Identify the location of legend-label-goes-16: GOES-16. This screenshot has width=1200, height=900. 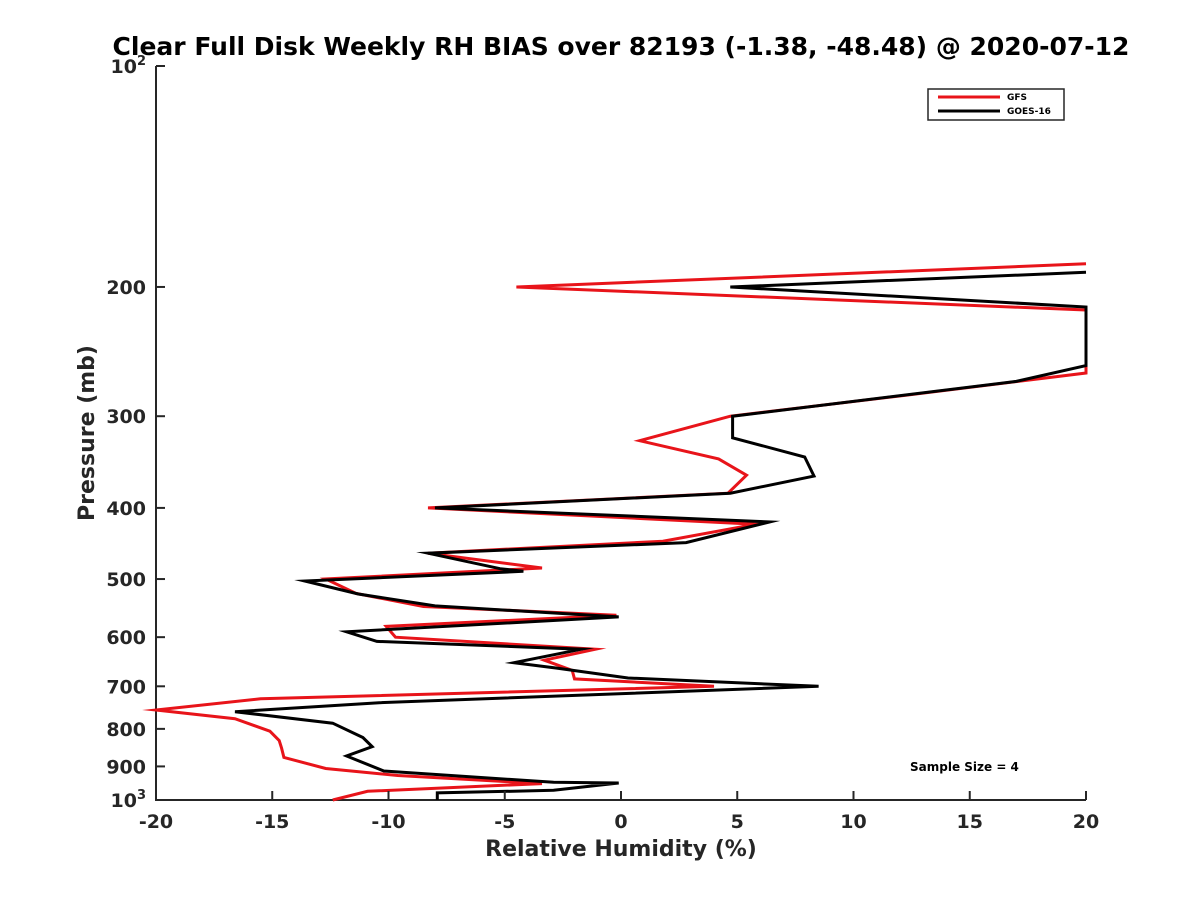
(1029, 112).